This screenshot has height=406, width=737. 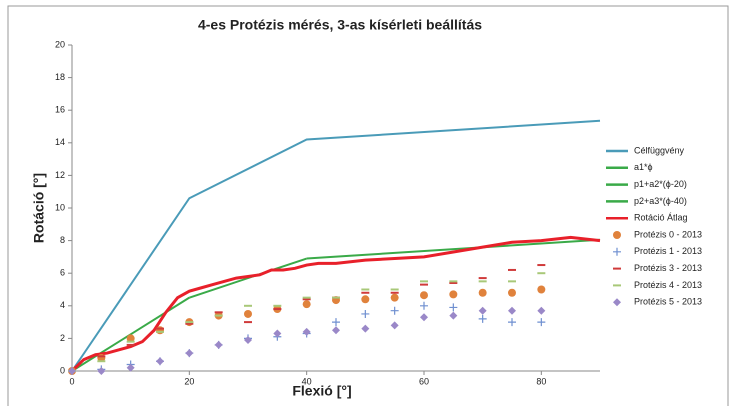 I want to click on legend-label: Protézis 4 - 2013, so click(x=668, y=285).